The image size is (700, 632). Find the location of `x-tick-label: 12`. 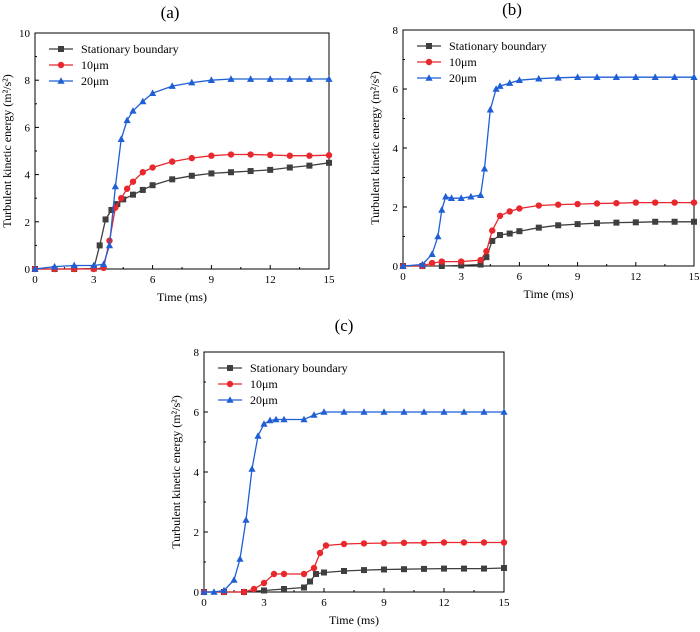

x-tick-label: 12 is located at coordinates (270, 280).